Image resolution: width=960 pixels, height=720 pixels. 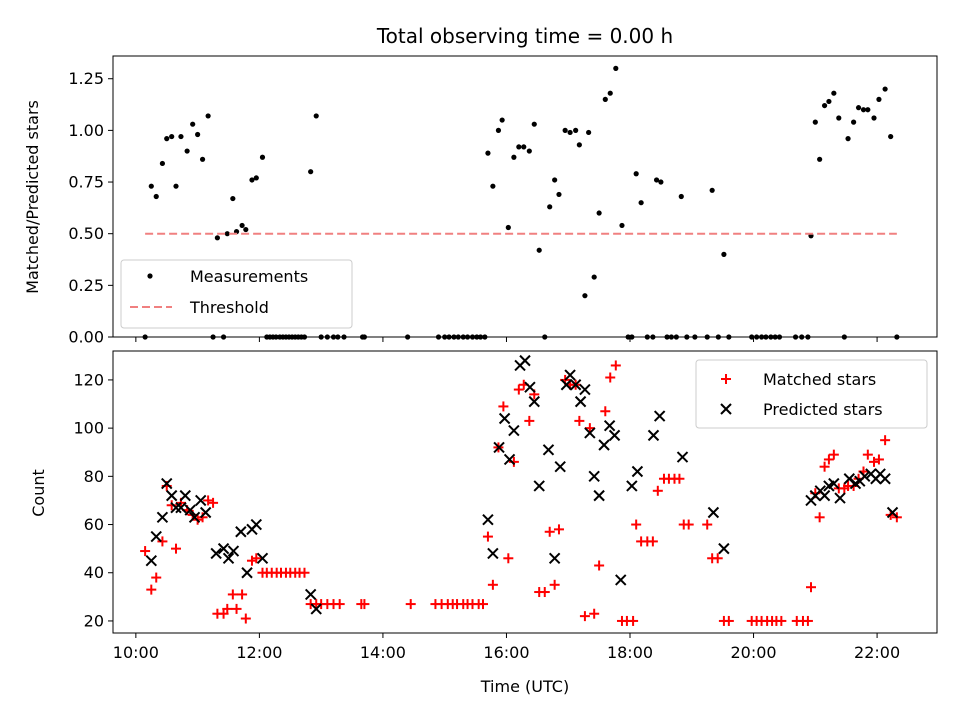 What do you see at coordinates (249, 276) in the screenshot?
I see `legend-measurements-label: Measurements` at bounding box center [249, 276].